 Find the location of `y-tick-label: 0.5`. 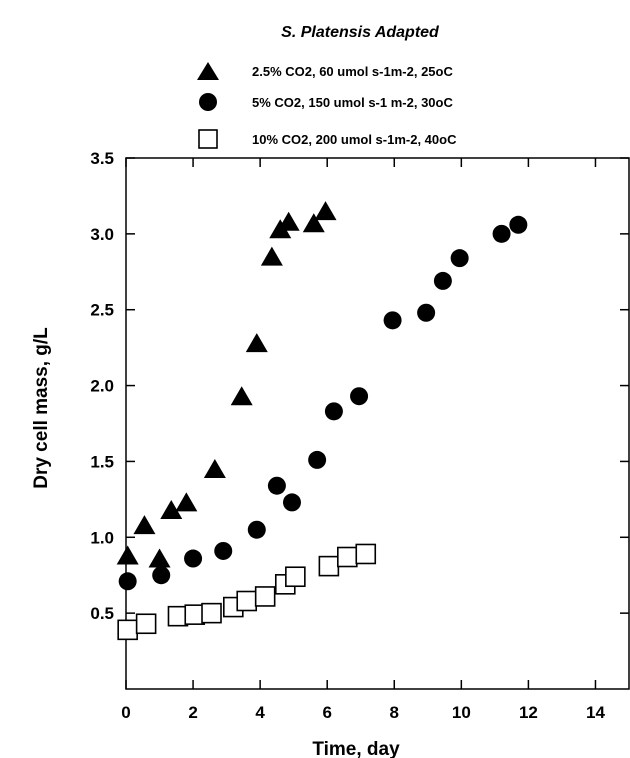

y-tick-label: 0.5 is located at coordinates (102, 613).